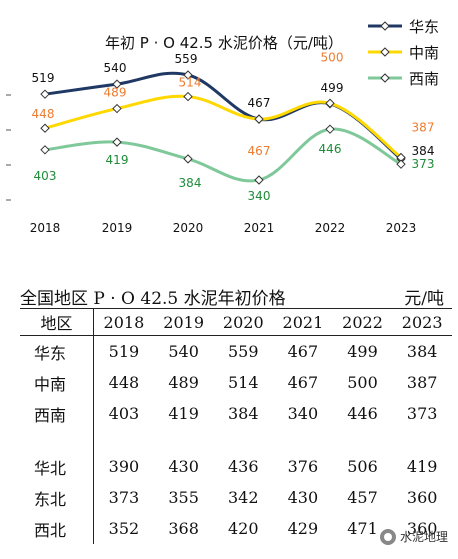  Describe the element at coordinates (259, 228) in the screenshot. I see `x-tick-label: 2021` at that location.